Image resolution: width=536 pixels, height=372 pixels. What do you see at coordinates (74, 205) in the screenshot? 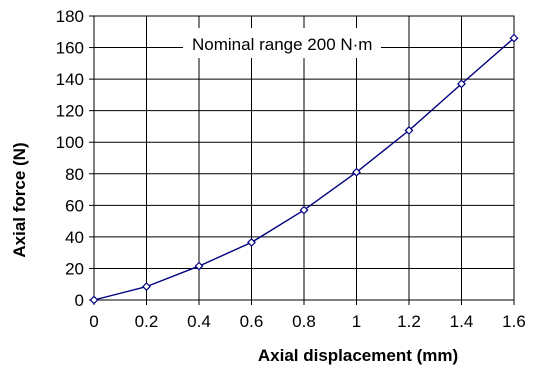
I see `y-tick-label: 60` at bounding box center [74, 205].